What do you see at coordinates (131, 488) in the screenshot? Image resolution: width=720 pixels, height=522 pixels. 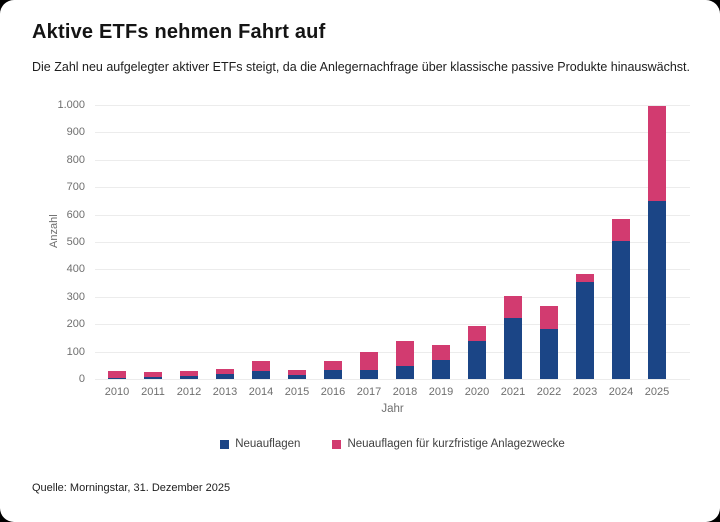 I see `source-note: Quelle: Morningstar, 31. Dezember 2025` at bounding box center [131, 488].